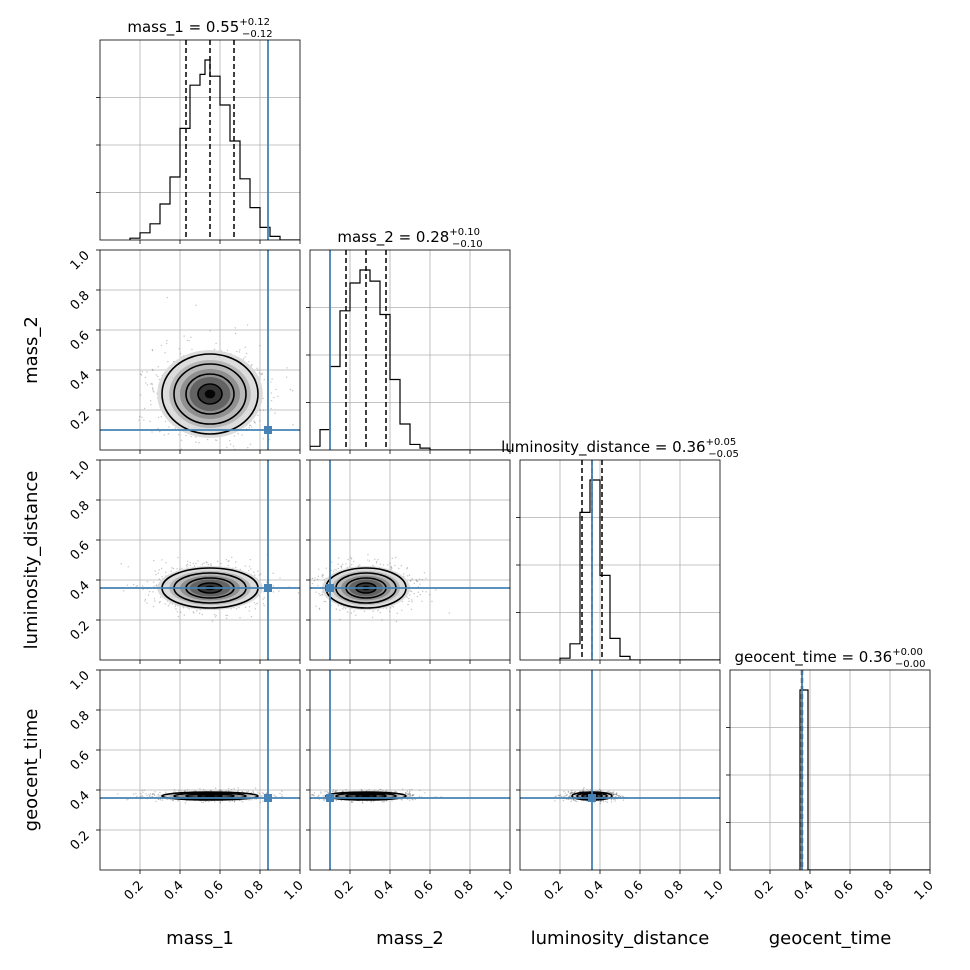  Describe the element at coordinates (80, 800) in the screenshot. I see `y-tick-label: 0.4` at that location.